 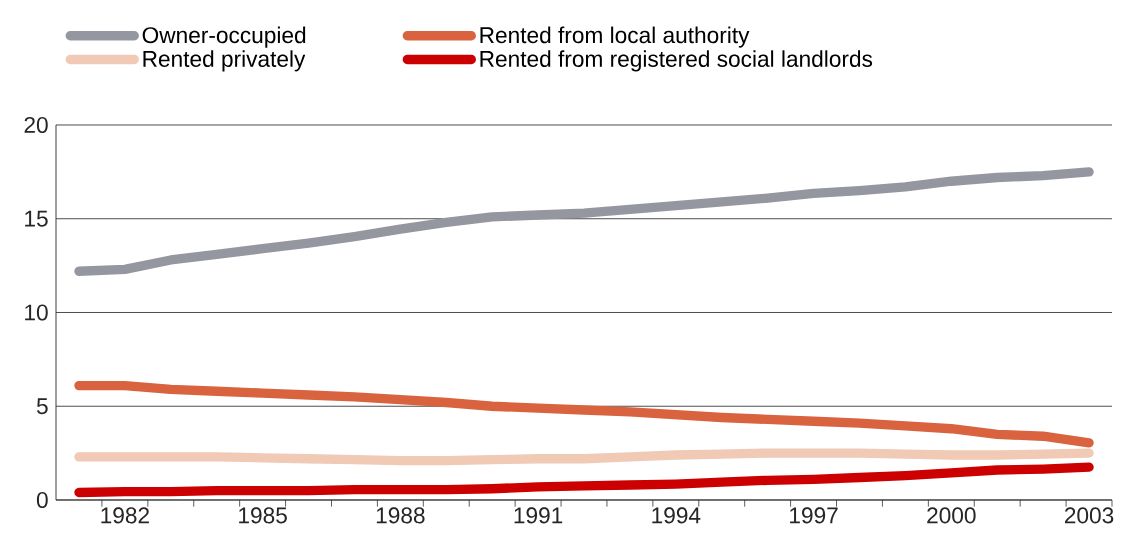 What do you see at coordinates (676, 61) in the screenshot?
I see `legend-label: Rented from registered social landlords` at bounding box center [676, 61].